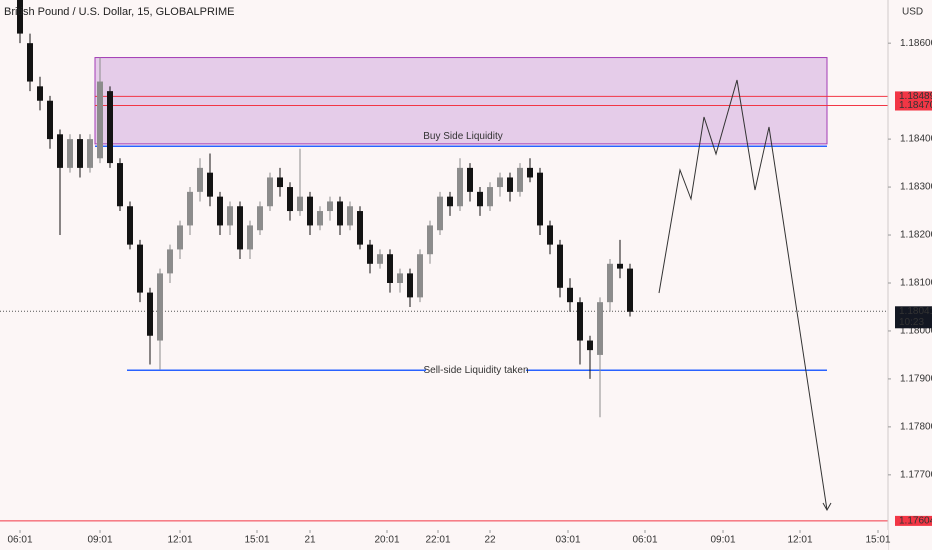 Image resolution: width=932 pixels, height=550 pixels. I want to click on price-axis-bg, so click(910, 275).